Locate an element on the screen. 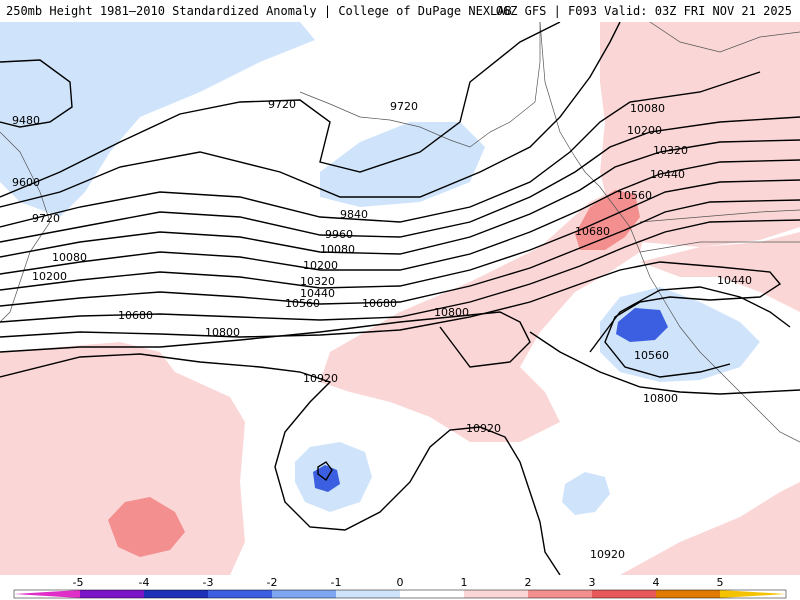  pos2-anomaly-sw is located at coordinates (146, 527).